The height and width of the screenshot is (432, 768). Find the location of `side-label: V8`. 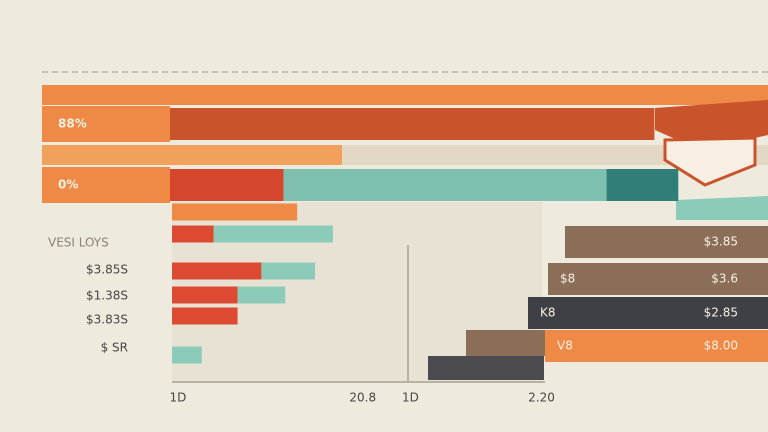

side-label: V8 is located at coordinates (565, 346).